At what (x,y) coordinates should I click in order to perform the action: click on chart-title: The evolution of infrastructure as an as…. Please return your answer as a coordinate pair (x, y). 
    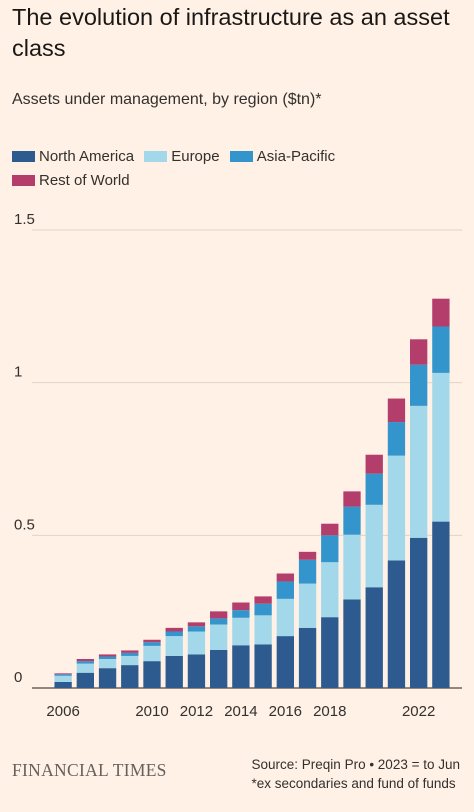
    Looking at the image, I should click on (231, 32).